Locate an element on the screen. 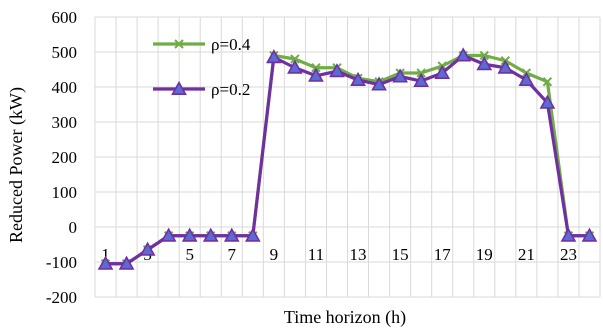 The image size is (603, 331). x-tick-label: 17 is located at coordinates (443, 254).